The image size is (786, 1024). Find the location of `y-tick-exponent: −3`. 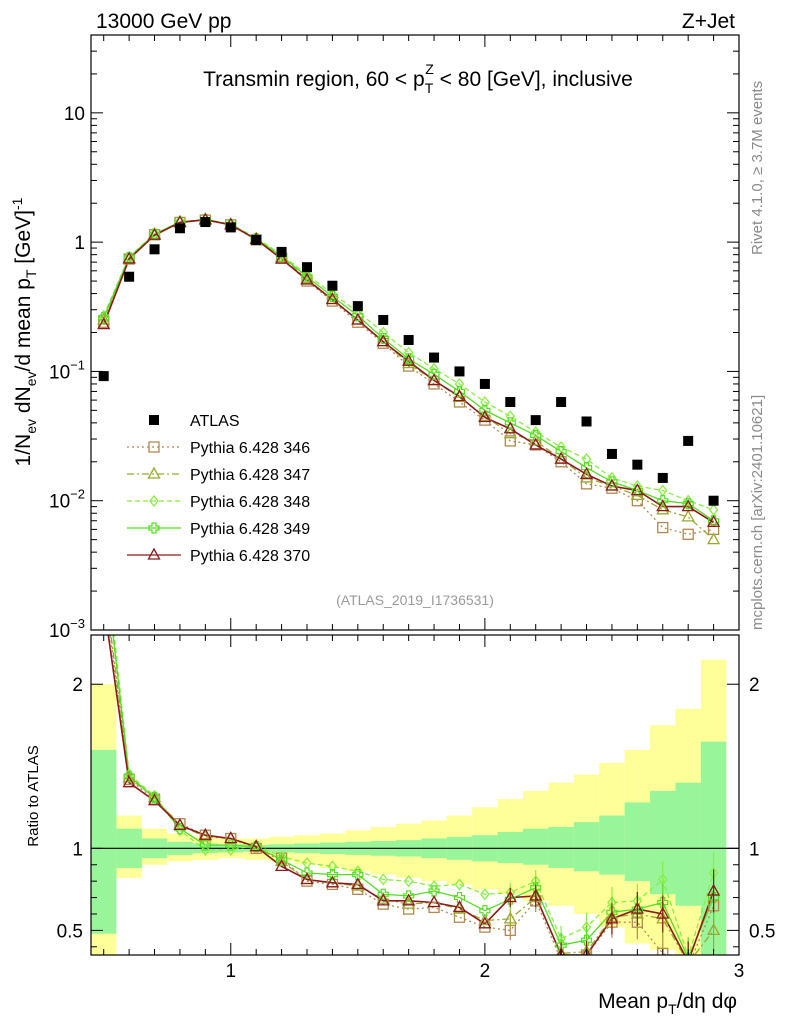

y-tick-exponent: −3 is located at coordinates (77, 623).